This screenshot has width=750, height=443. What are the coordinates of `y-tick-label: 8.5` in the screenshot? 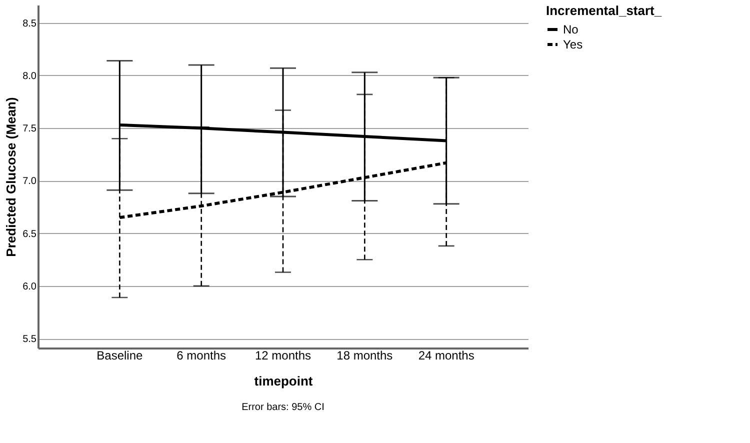 It's located at (29, 24).